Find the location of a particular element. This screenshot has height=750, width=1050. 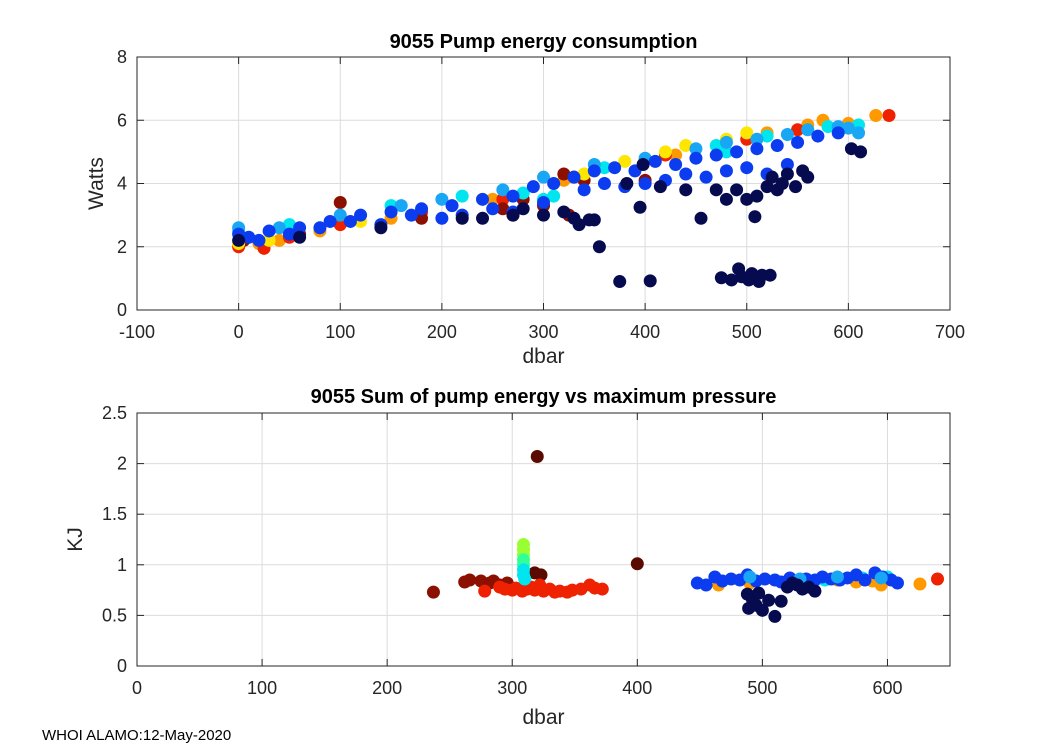

x-tick-label: 0 is located at coordinates (239, 332).